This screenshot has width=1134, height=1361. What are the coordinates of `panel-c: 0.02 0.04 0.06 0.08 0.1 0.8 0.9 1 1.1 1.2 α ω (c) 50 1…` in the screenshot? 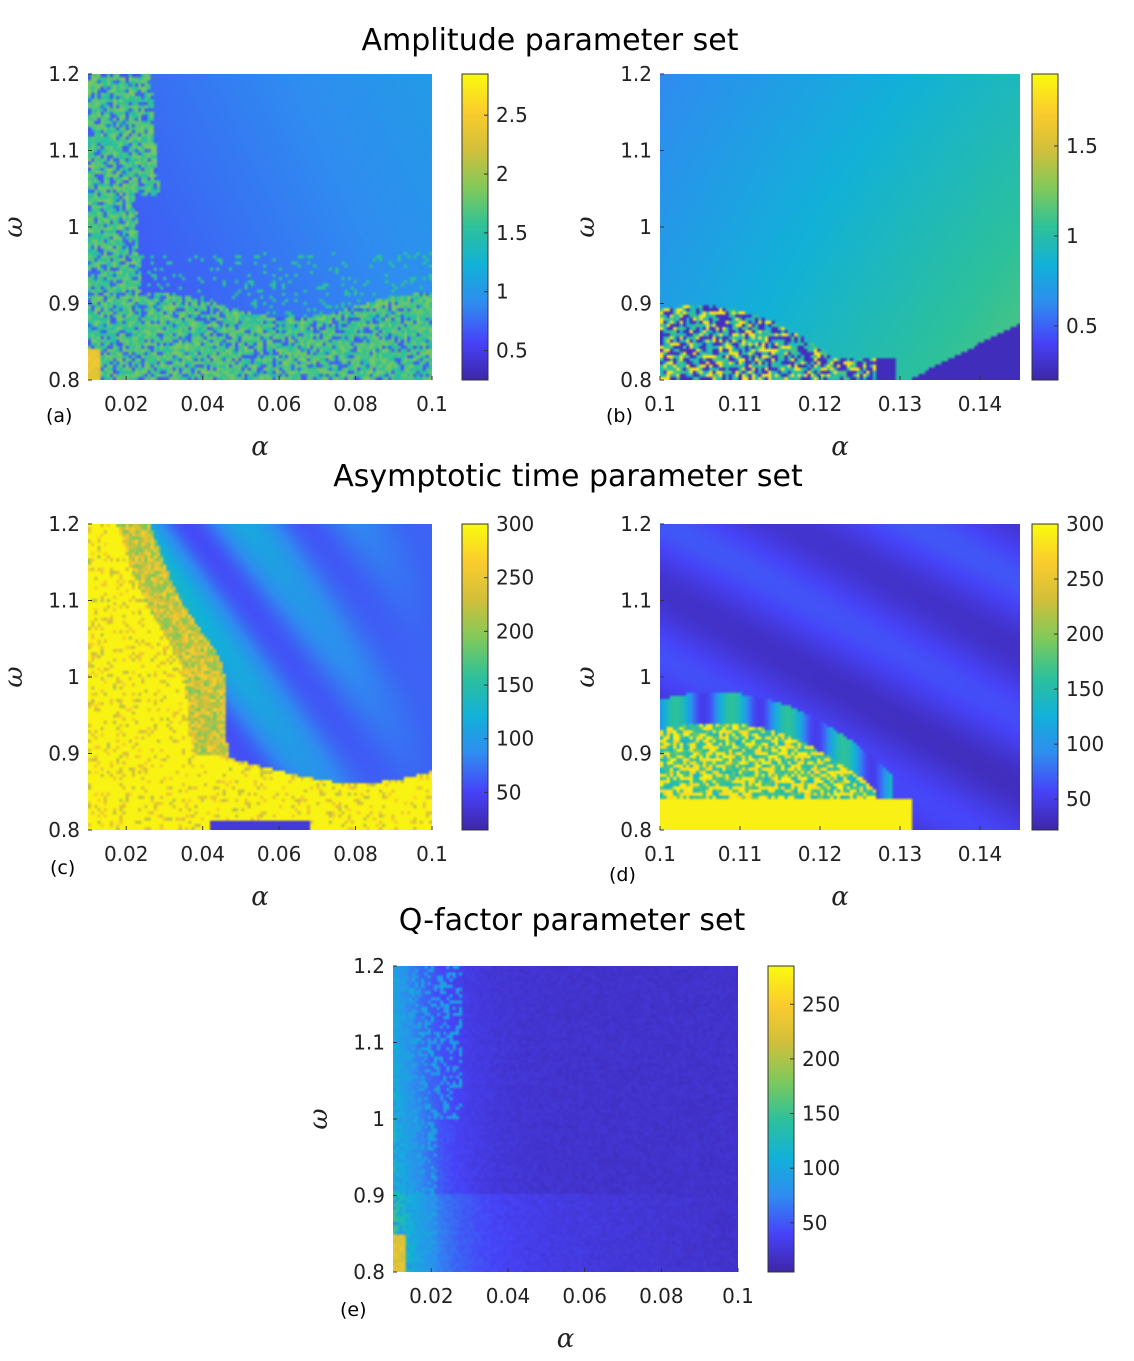 It's located at (267, 712).